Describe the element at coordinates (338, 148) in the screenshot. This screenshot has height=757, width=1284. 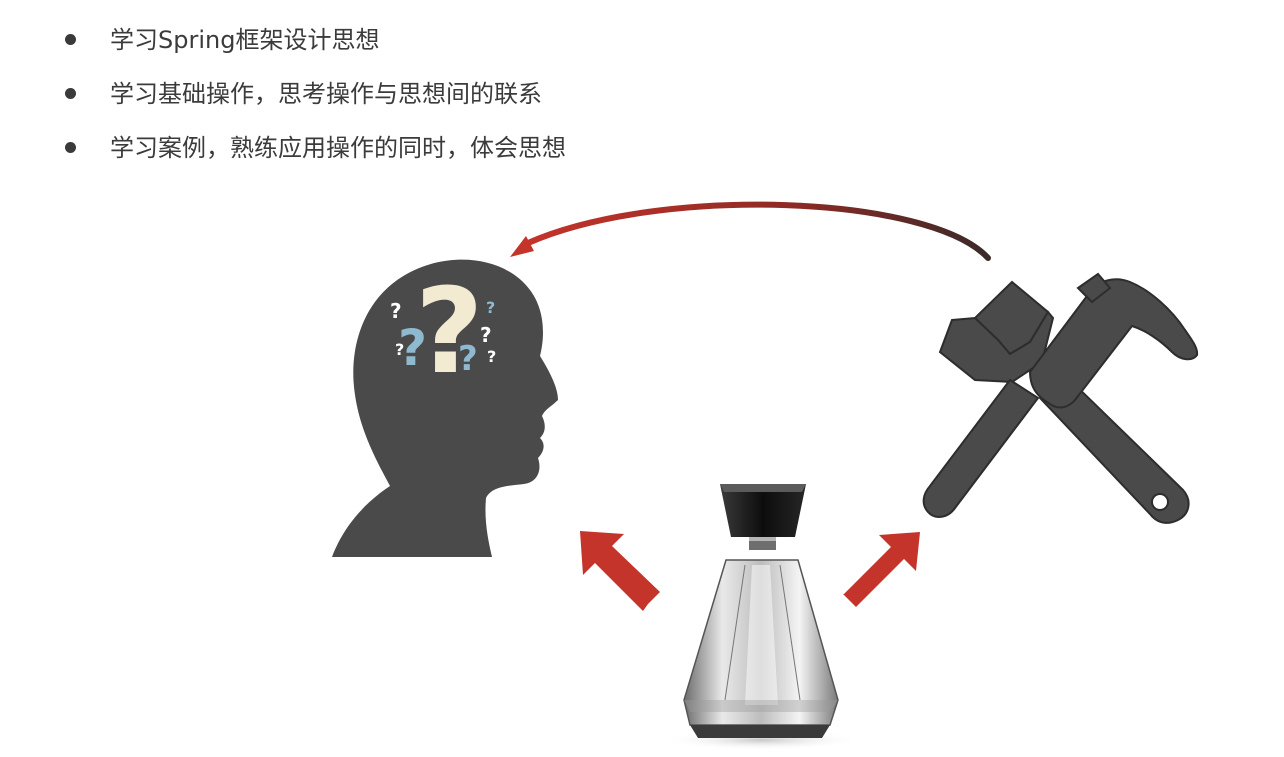
I see `bullet-text: 学习案例，熟练应用操作的同时，体会思想` at that location.